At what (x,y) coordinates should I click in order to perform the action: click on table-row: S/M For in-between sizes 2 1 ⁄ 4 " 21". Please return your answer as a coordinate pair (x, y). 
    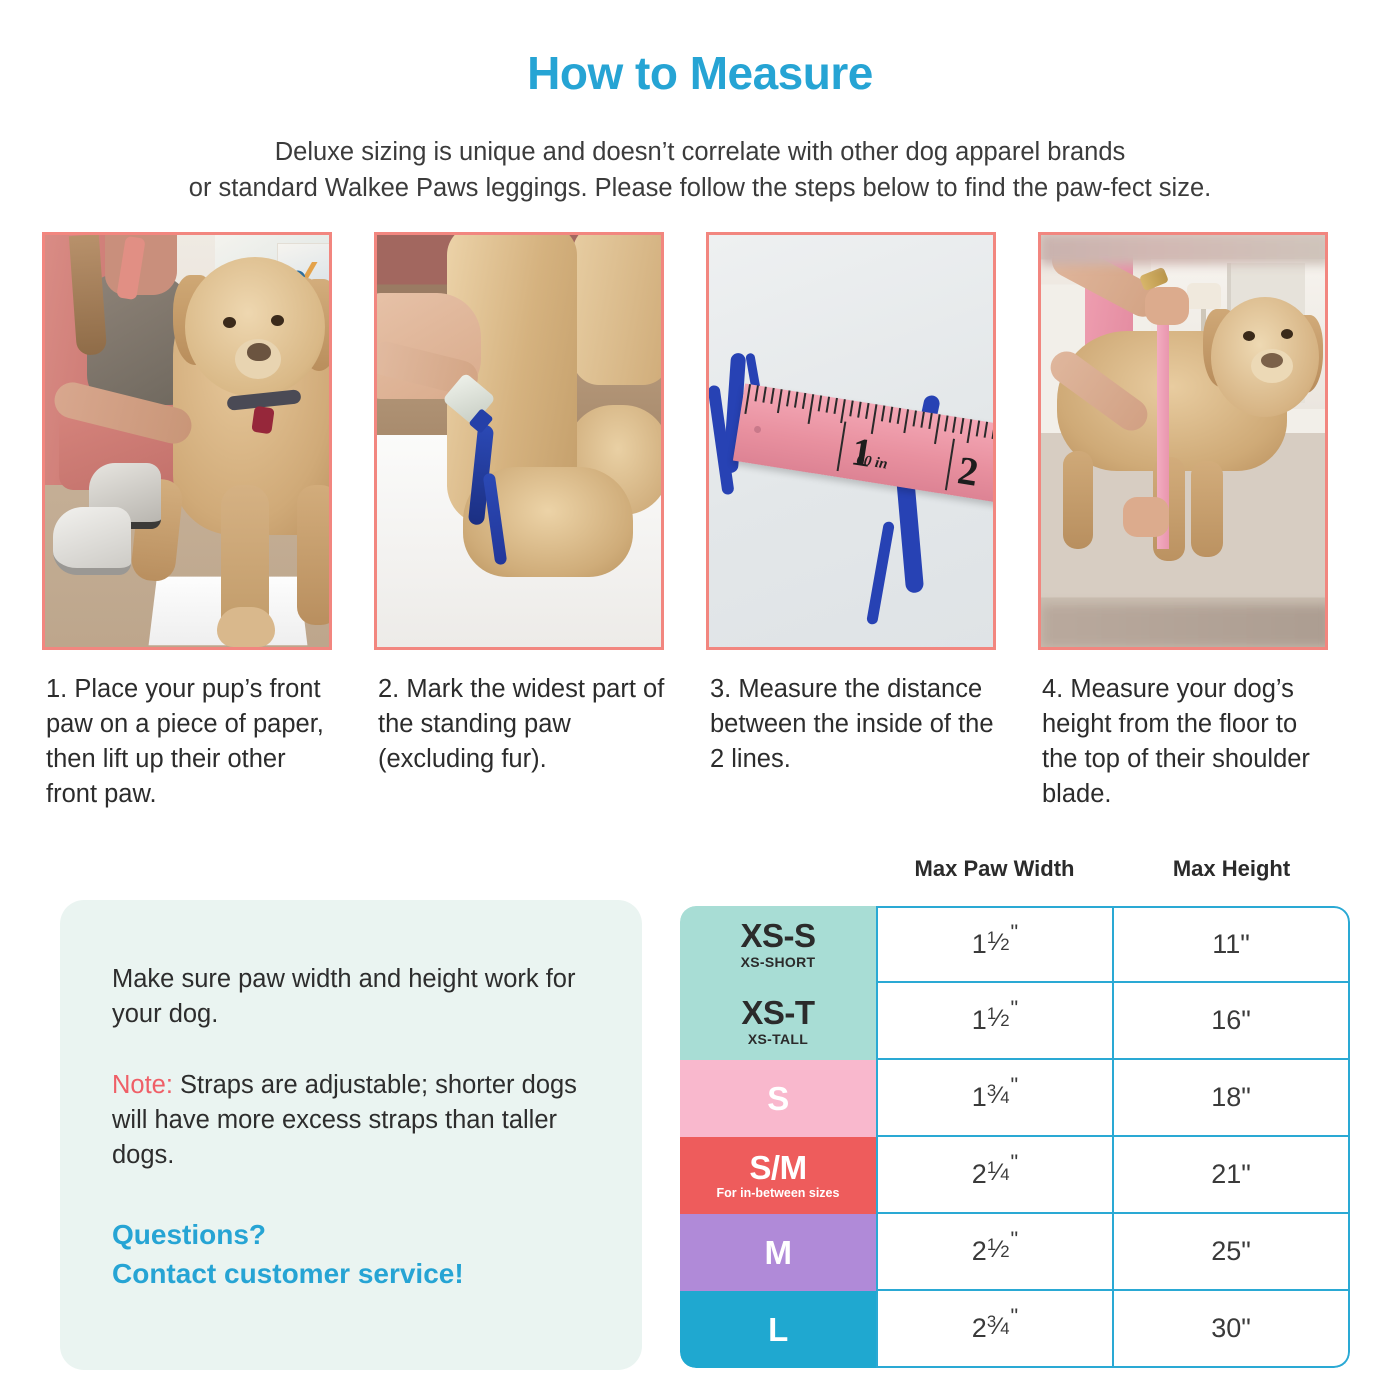
    Looking at the image, I should click on (1015, 1175).